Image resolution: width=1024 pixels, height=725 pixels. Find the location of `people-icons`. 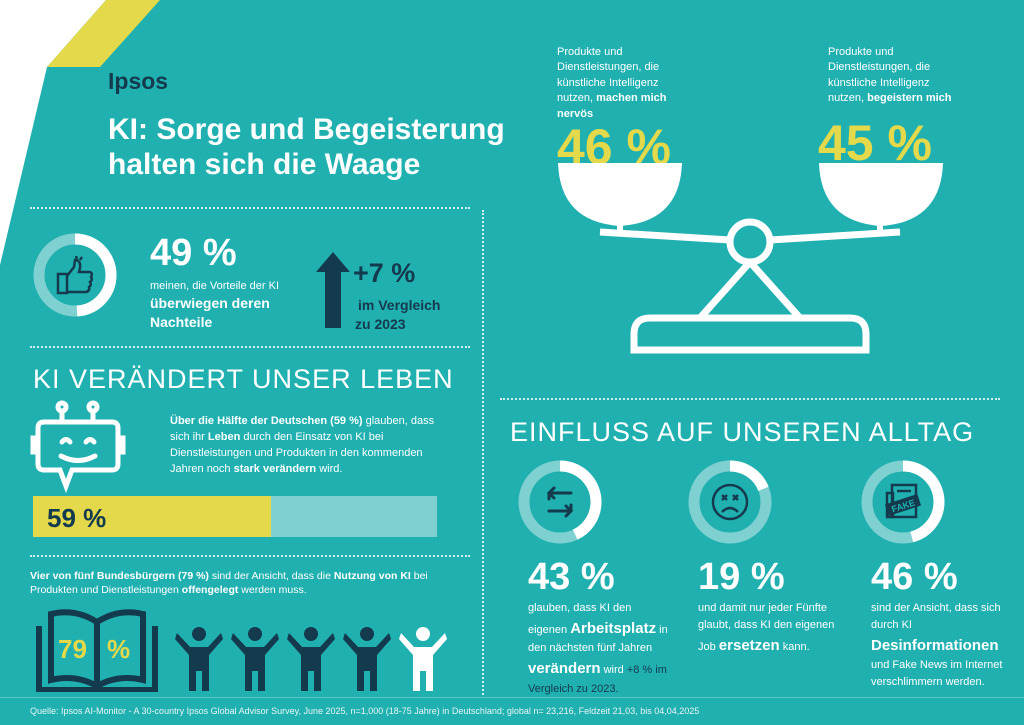

people-icons is located at coordinates (315, 658).